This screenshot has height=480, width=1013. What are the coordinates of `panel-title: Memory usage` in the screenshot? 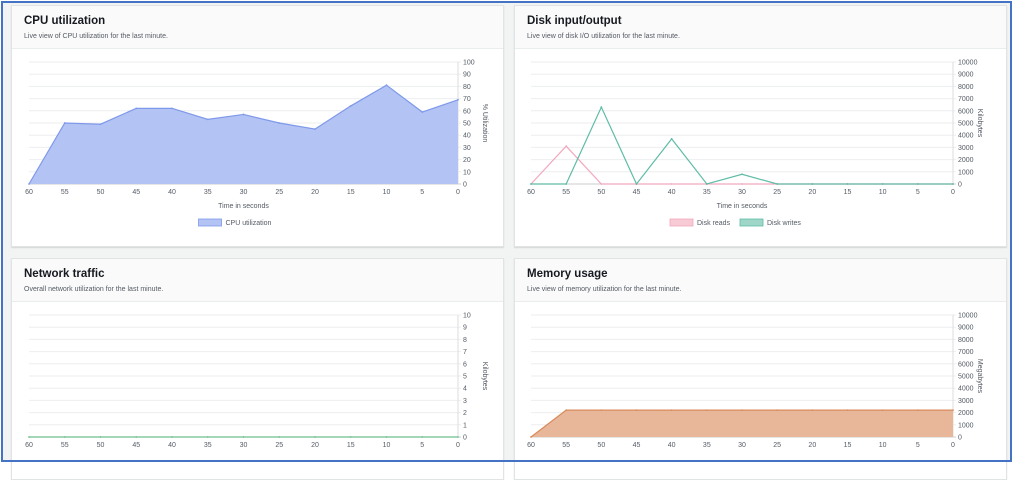 It's located at (567, 274).